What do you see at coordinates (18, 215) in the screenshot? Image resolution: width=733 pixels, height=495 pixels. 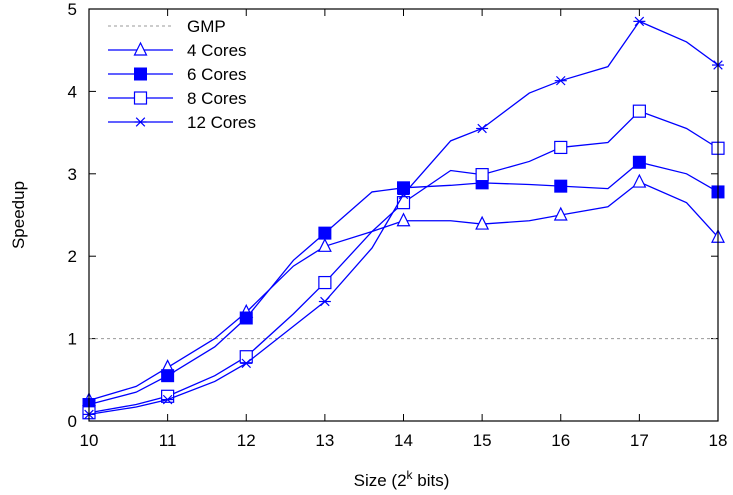 I see `y-axis-label: Speedup` at bounding box center [18, 215].